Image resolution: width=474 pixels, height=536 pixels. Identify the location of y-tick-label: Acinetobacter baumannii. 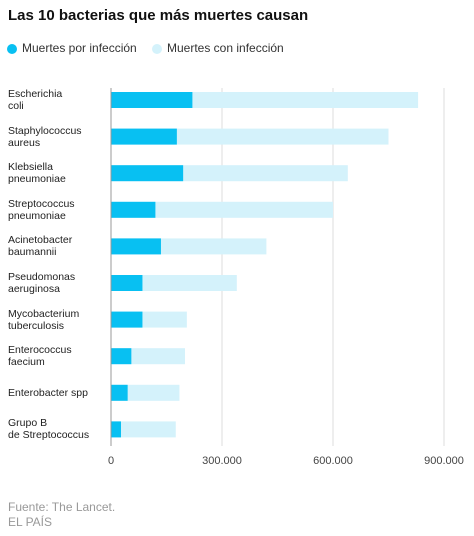
(40, 246).